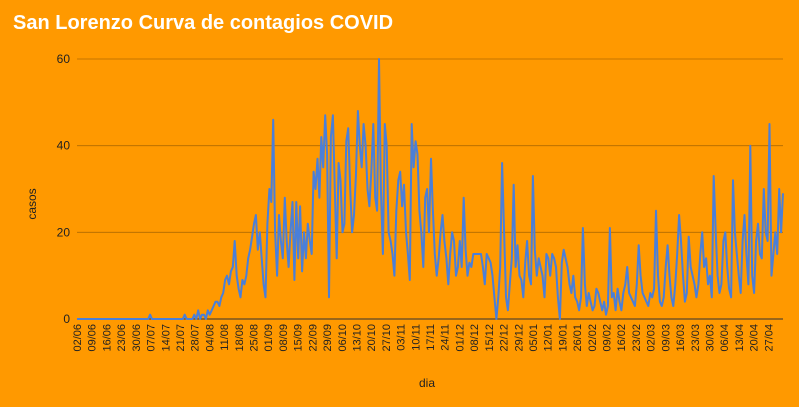  I want to click on x-tick-label: 27/10, so click(387, 338).